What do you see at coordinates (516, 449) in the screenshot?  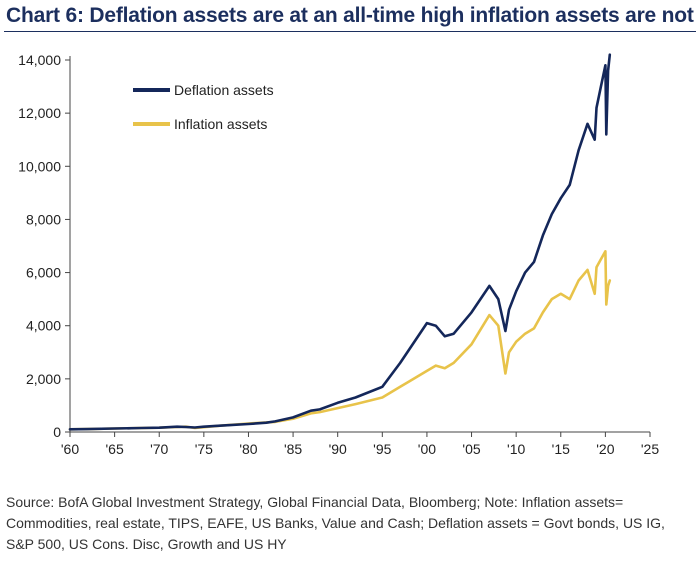 I see `x-tick-label: '10` at bounding box center [516, 449].